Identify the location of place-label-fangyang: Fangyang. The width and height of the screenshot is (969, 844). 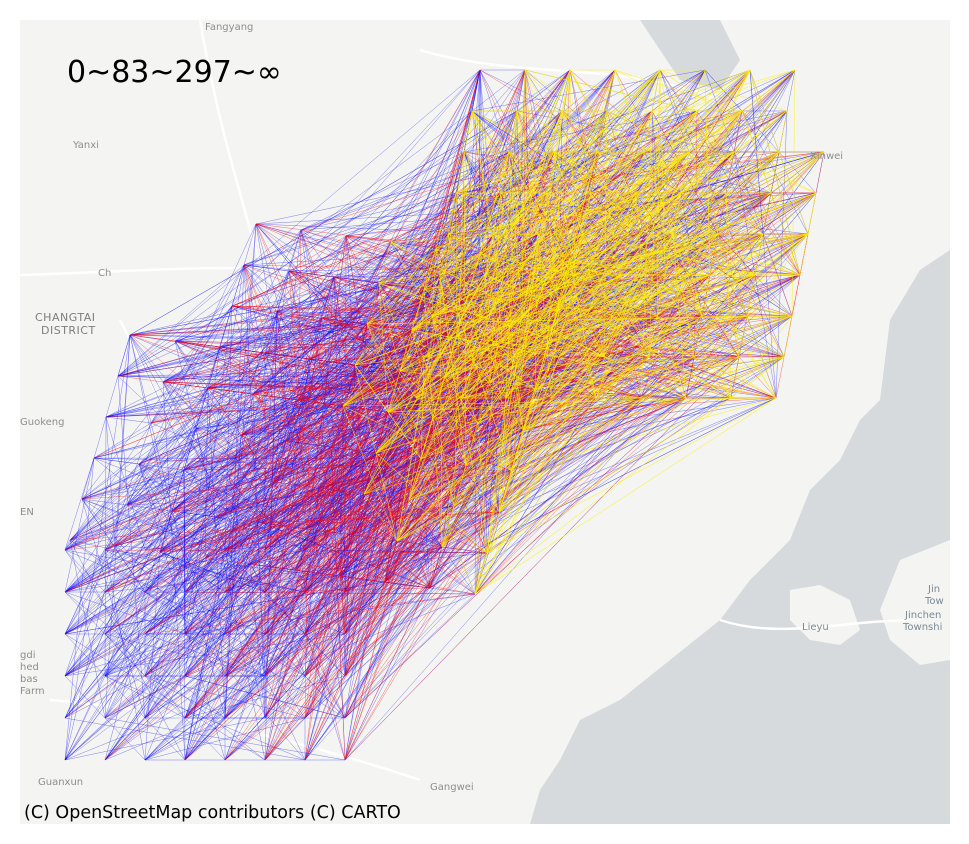
(229, 27).